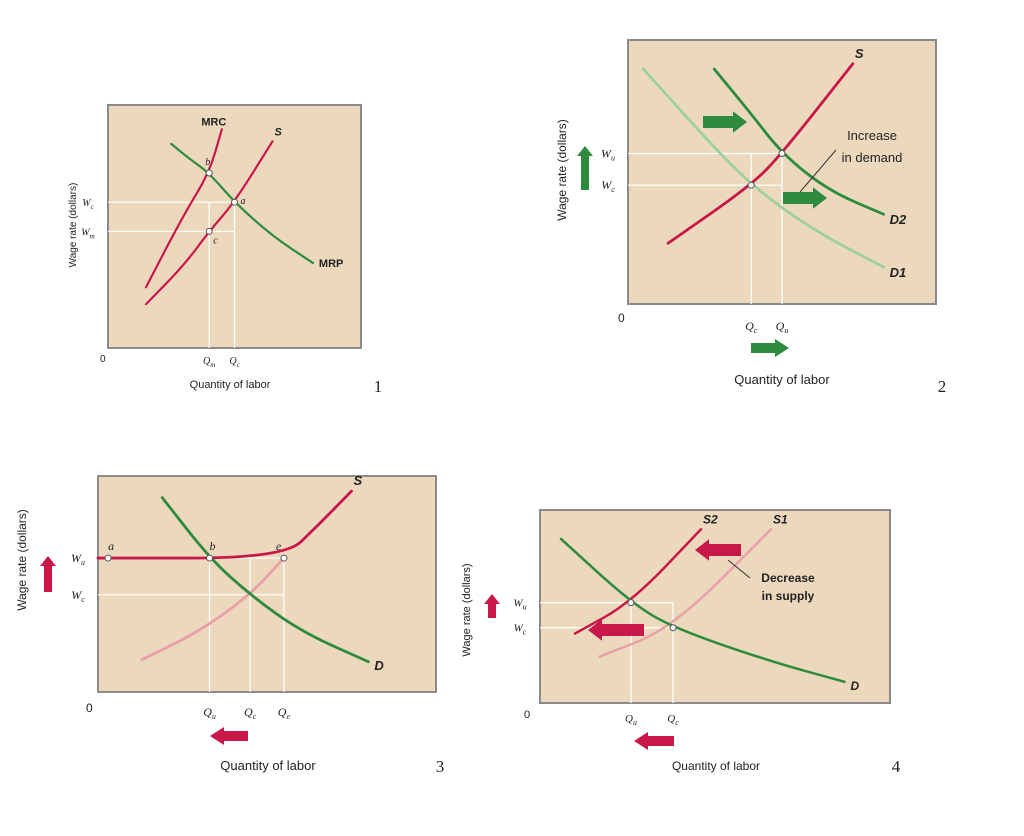  I want to click on annotation-line2: in demand, so click(872, 157).